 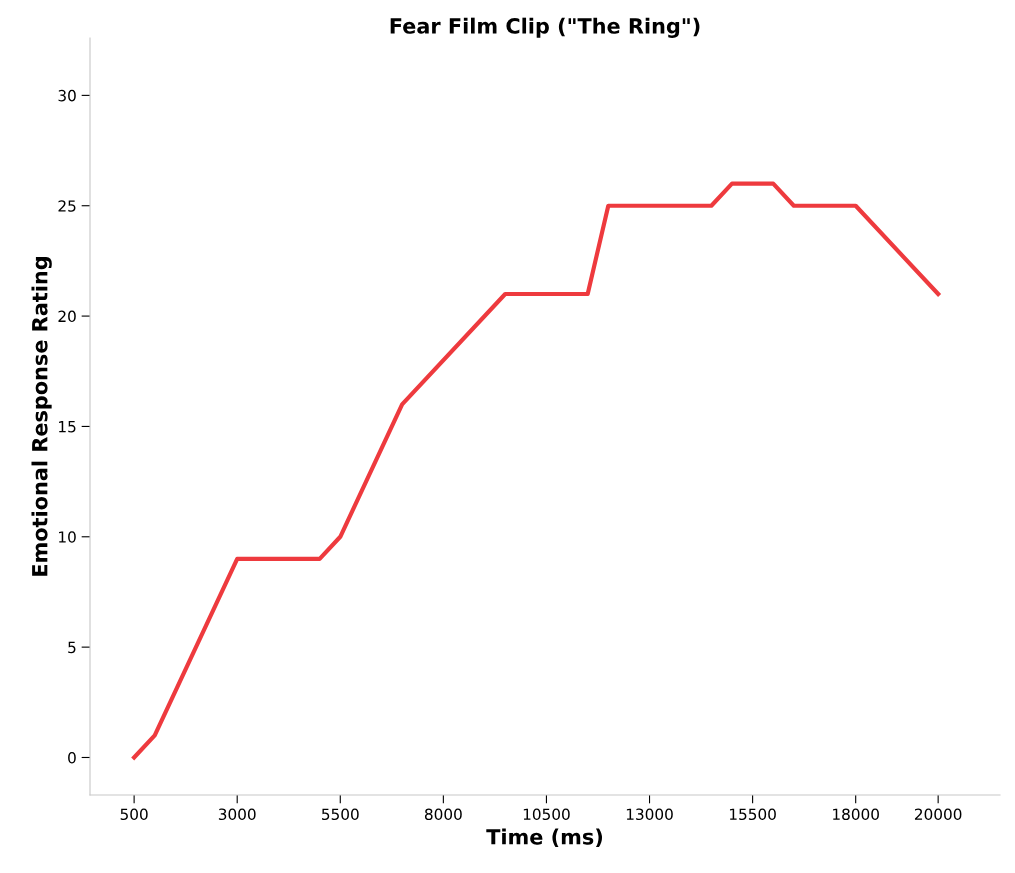 What do you see at coordinates (67, 206) in the screenshot?
I see `y-tick-label: 25` at bounding box center [67, 206].